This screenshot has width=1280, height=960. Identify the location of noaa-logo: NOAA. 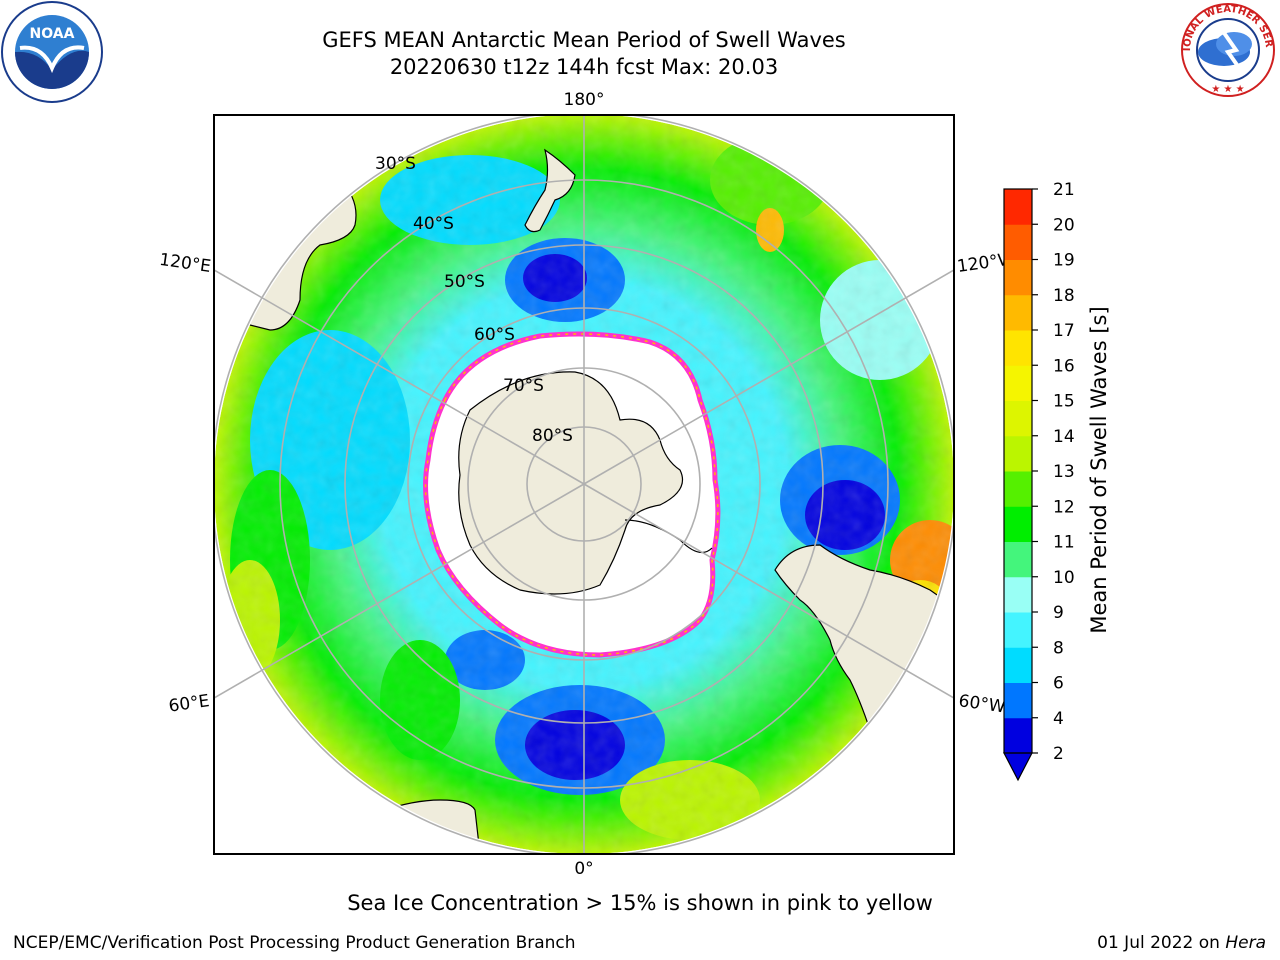
(52, 52).